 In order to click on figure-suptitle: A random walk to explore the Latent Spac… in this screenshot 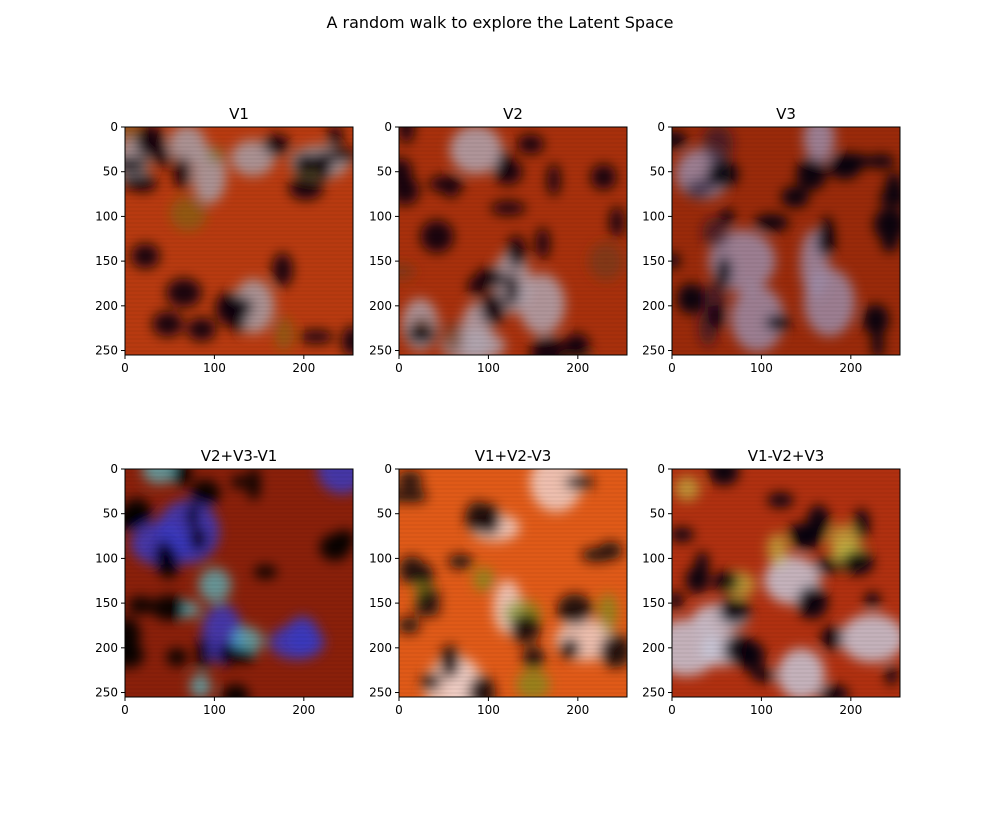, I will do `click(500, 22)`.